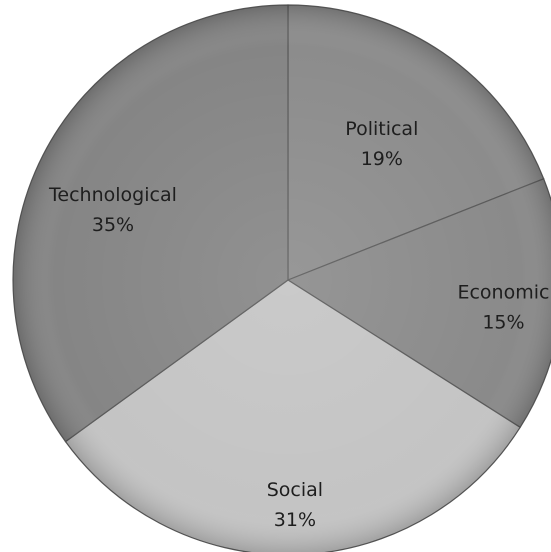 This screenshot has height=552, width=551. I want to click on slice-label-economic: Economic, so click(503, 292).